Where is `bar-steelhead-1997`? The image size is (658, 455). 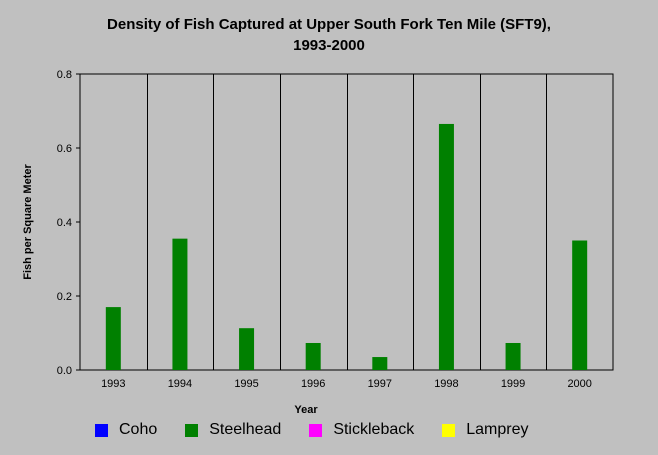 bar-steelhead-1997 is located at coordinates (380, 363).